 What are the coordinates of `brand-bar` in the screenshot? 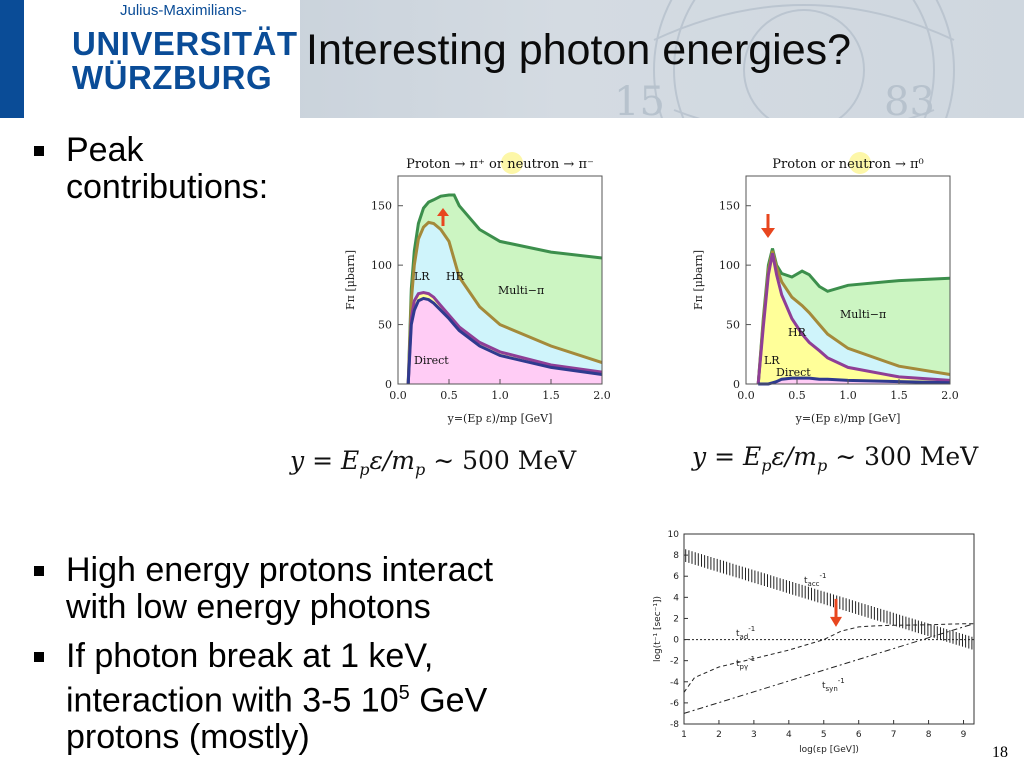 It's located at (12, 59).